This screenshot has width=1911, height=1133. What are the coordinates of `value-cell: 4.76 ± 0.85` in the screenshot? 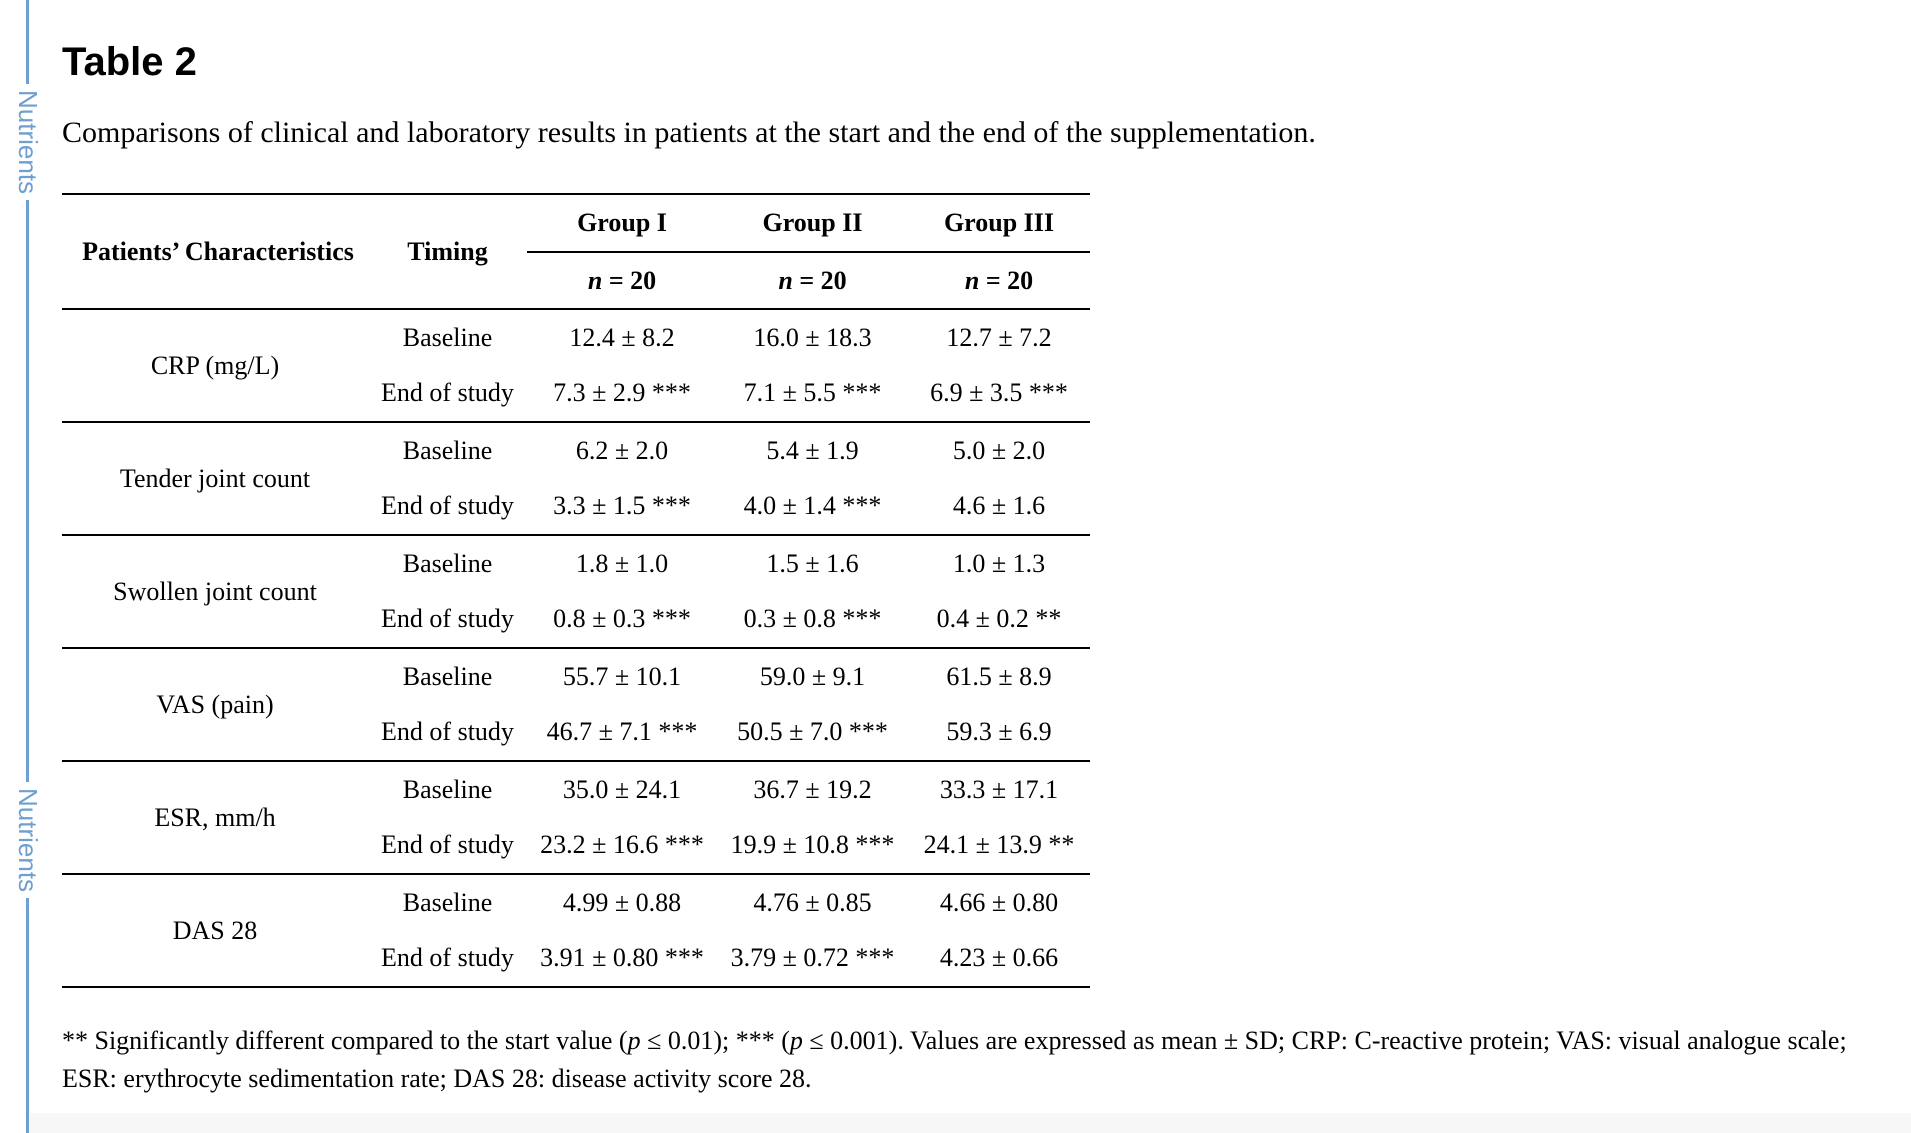 It's located at (812, 902).